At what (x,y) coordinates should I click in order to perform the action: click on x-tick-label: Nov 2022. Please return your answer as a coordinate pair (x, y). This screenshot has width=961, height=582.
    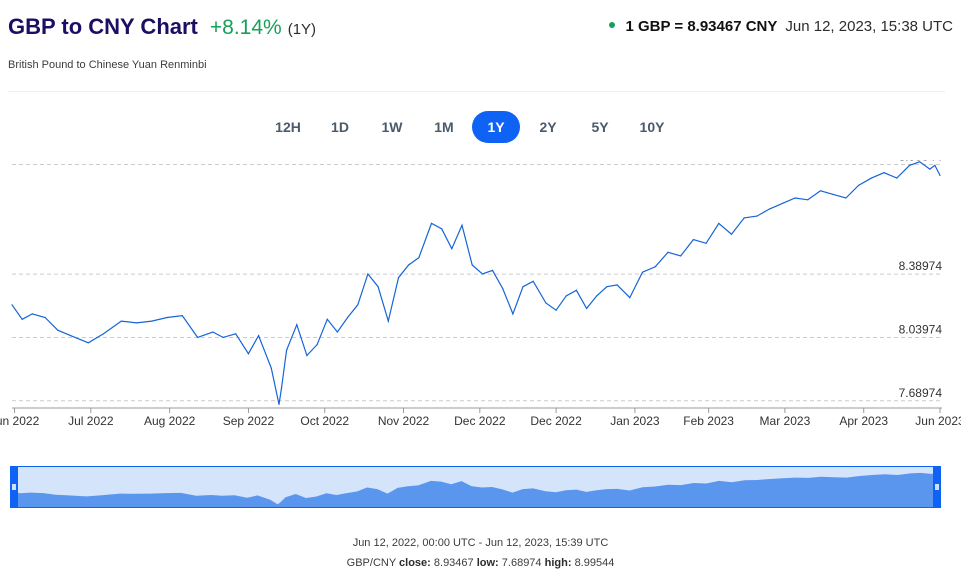
    Looking at the image, I should click on (404, 421).